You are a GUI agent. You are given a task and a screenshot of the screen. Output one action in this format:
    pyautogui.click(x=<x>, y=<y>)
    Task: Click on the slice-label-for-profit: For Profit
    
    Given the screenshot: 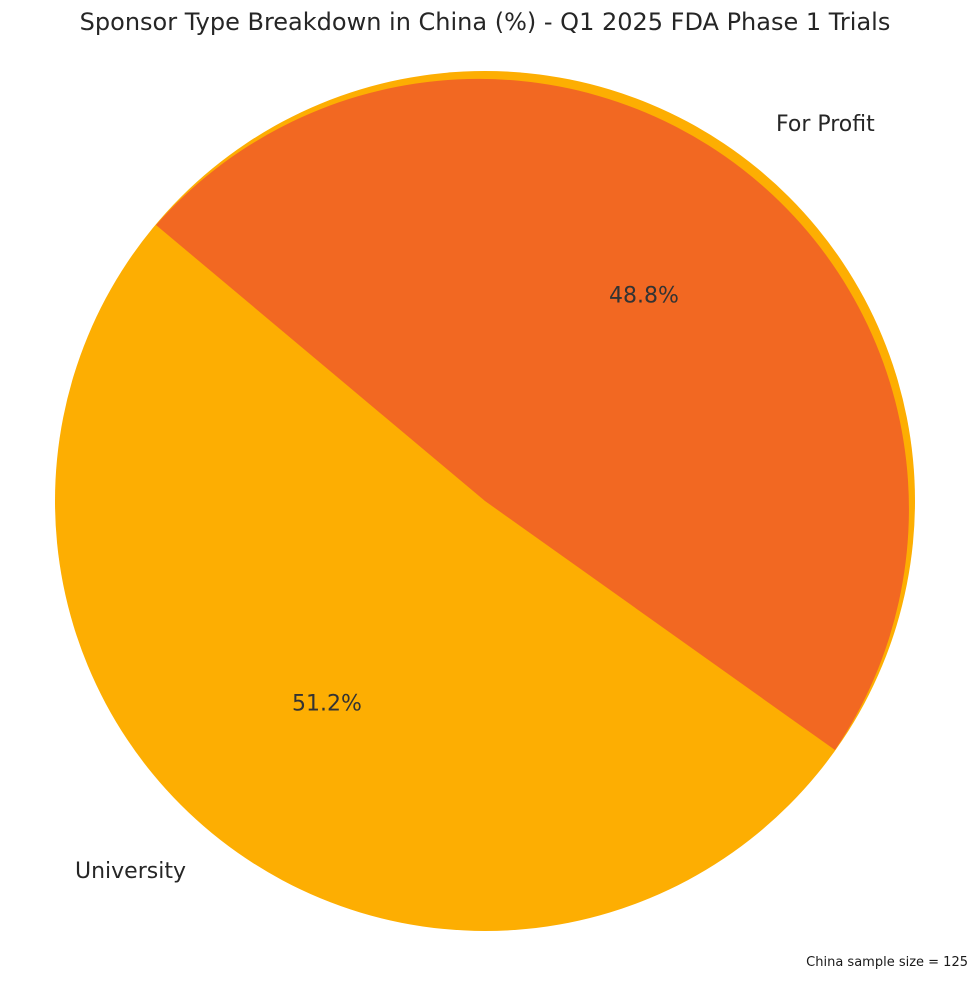 What is the action you would take?
    pyautogui.click(x=825, y=124)
    